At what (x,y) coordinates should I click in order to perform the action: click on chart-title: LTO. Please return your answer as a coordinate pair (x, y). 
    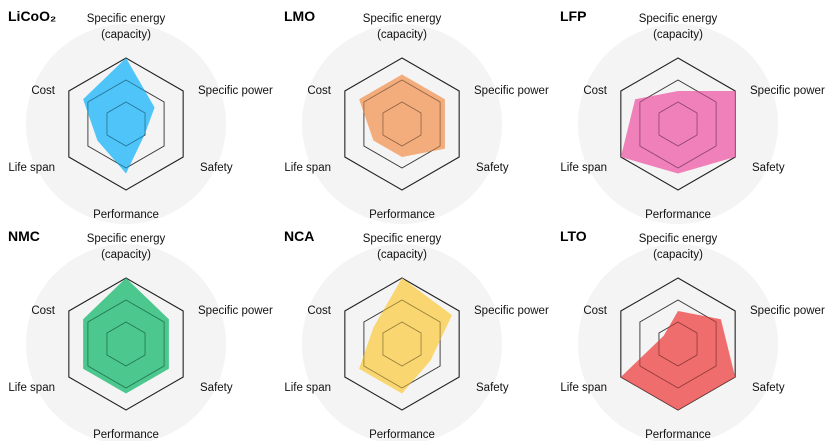
    Looking at the image, I should click on (573, 236).